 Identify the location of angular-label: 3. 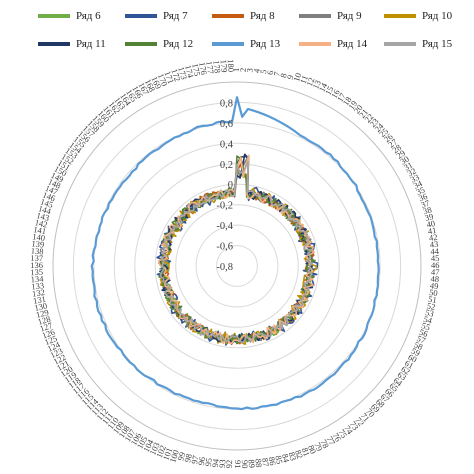
(249, 70).